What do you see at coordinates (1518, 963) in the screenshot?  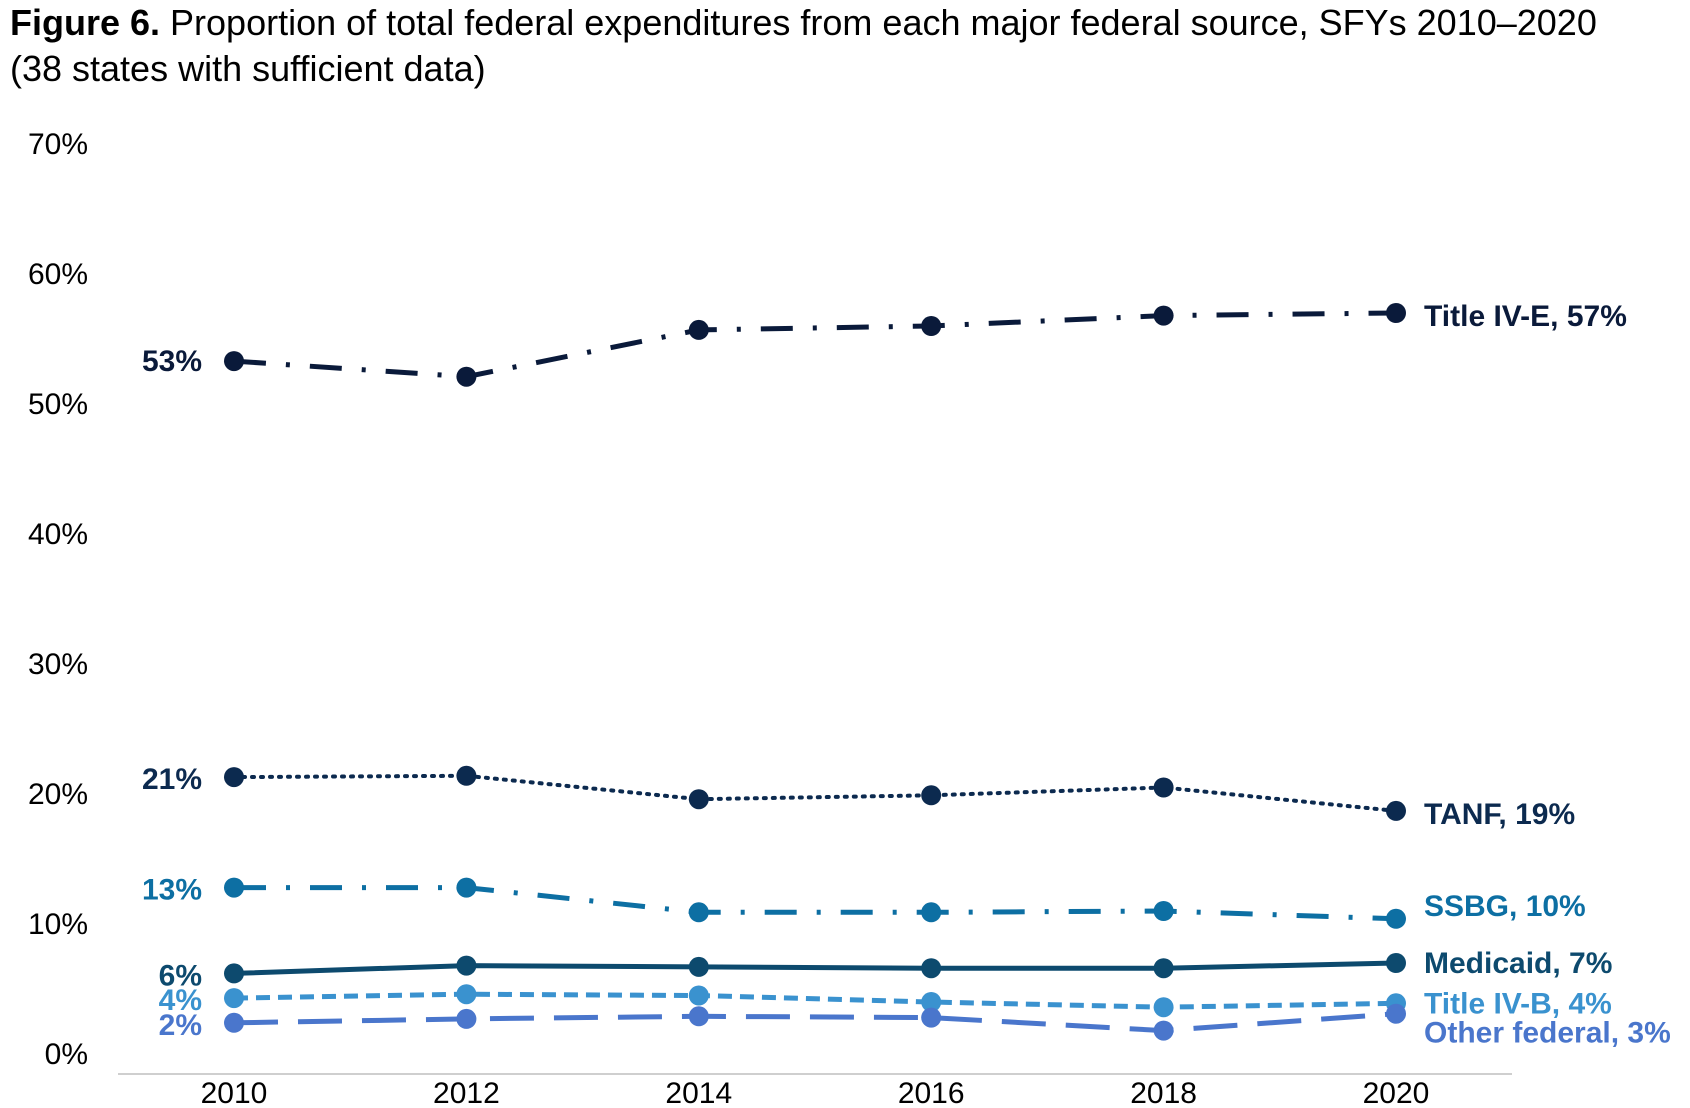 I see `end-series-label: Medicaid, 7%` at bounding box center [1518, 963].